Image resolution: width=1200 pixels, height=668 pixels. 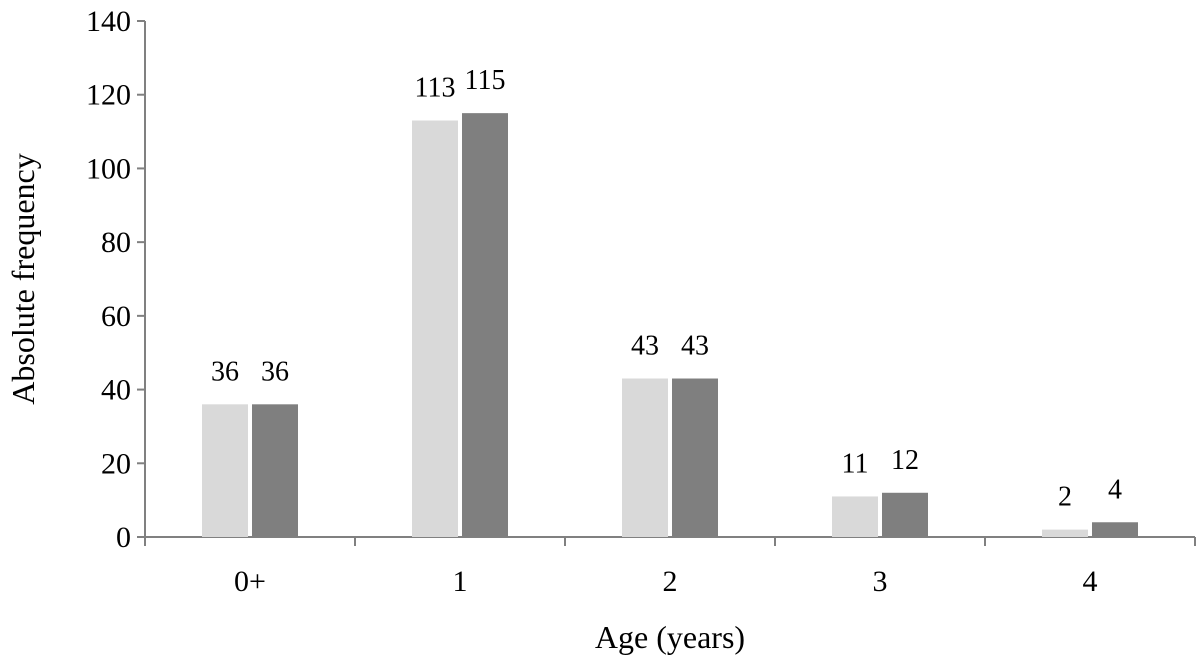 What do you see at coordinates (460, 581) in the screenshot?
I see `x-tick-label: 1` at bounding box center [460, 581].